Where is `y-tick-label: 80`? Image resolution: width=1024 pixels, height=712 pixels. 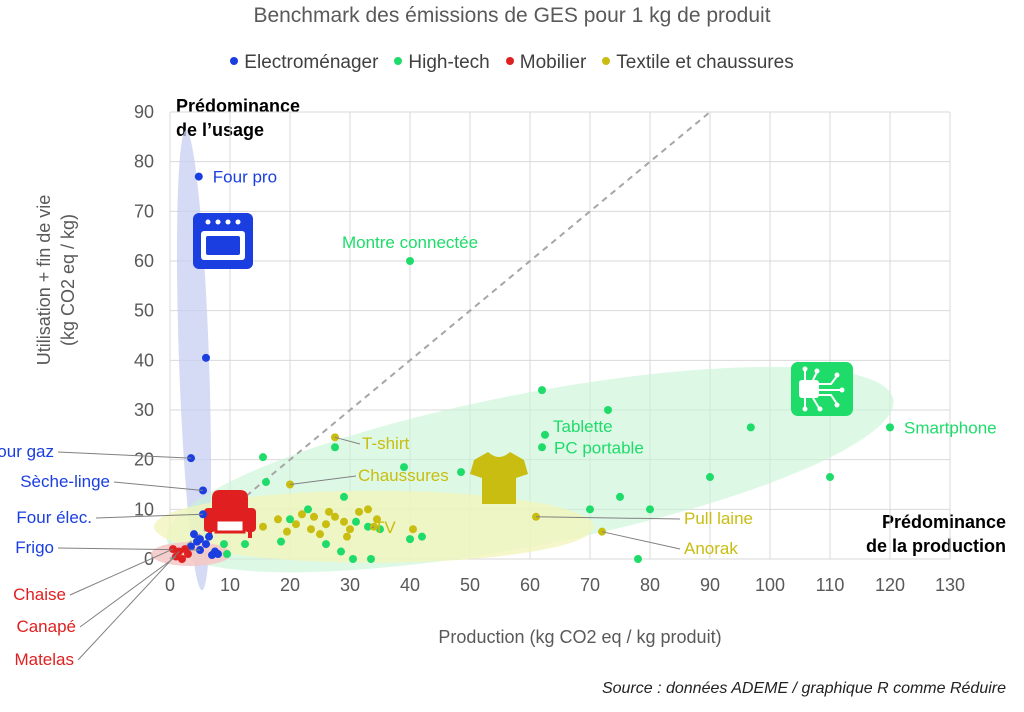
y-tick-label: 80 is located at coordinates (144, 162).